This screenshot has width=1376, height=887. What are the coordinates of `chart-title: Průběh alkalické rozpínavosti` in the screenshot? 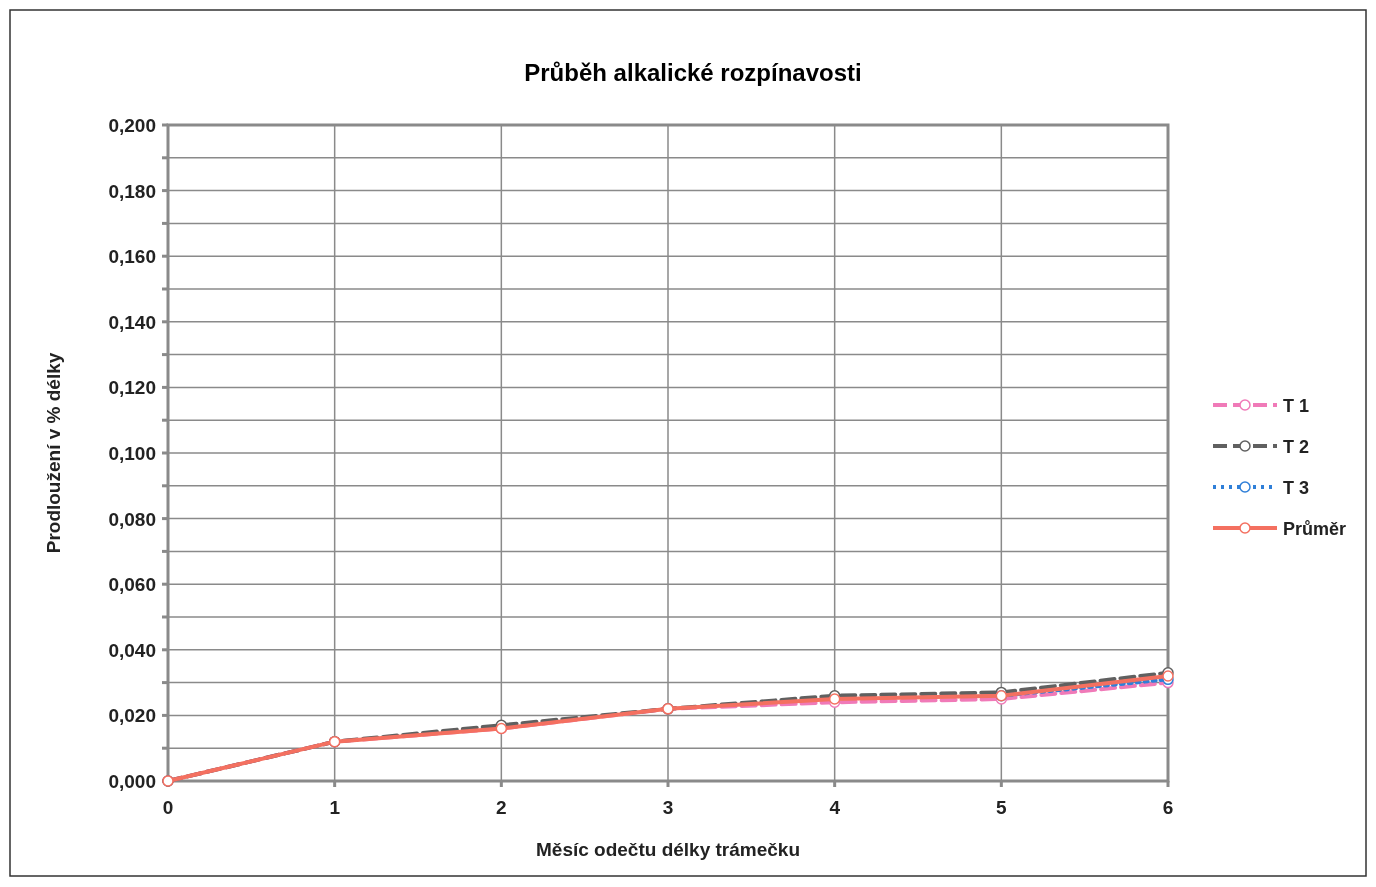 It's located at (693, 72).